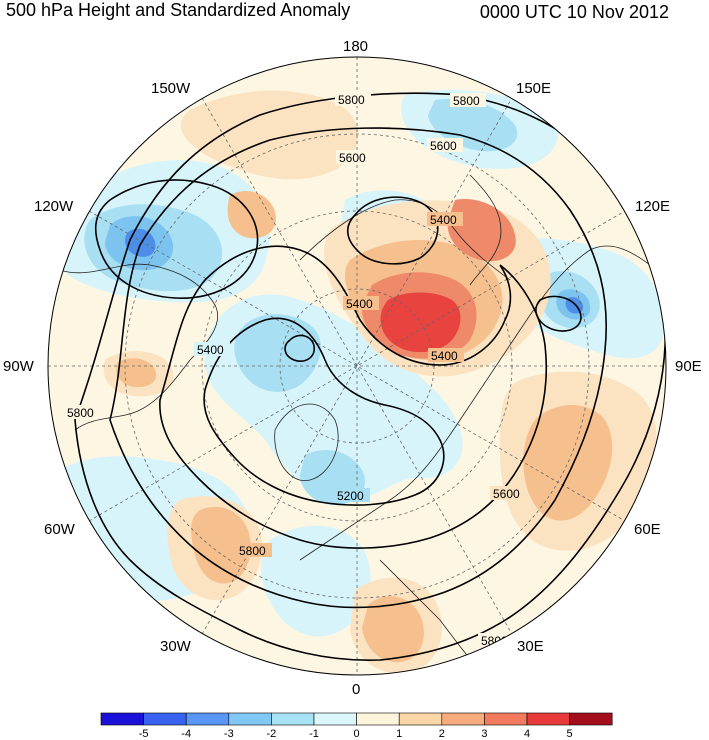 The image size is (709, 740). I want to click on contour-label-8: 5400, so click(210, 350).